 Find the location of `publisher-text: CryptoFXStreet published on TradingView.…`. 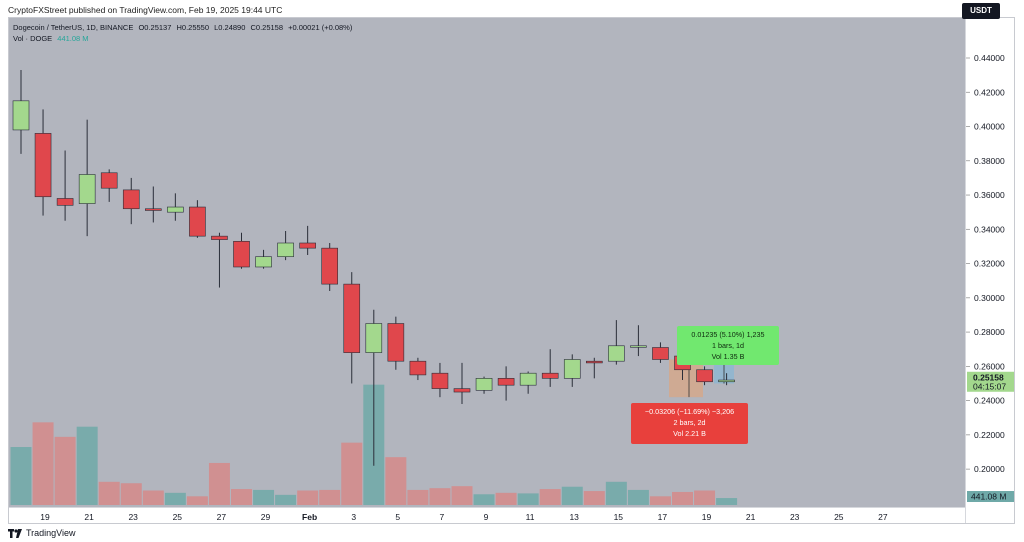

publisher-text: CryptoFXStreet published on TradingView.… is located at coordinates (145, 10).